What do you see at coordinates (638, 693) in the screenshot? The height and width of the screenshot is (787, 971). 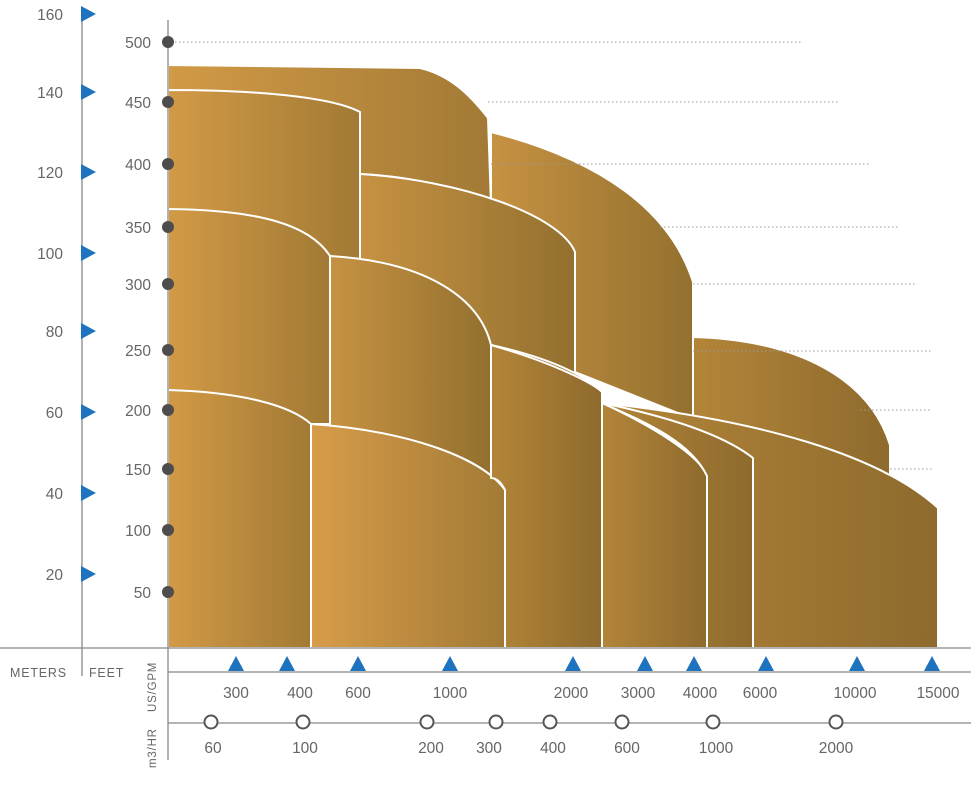 I see `gpm-tick-label: 3000` at bounding box center [638, 693].